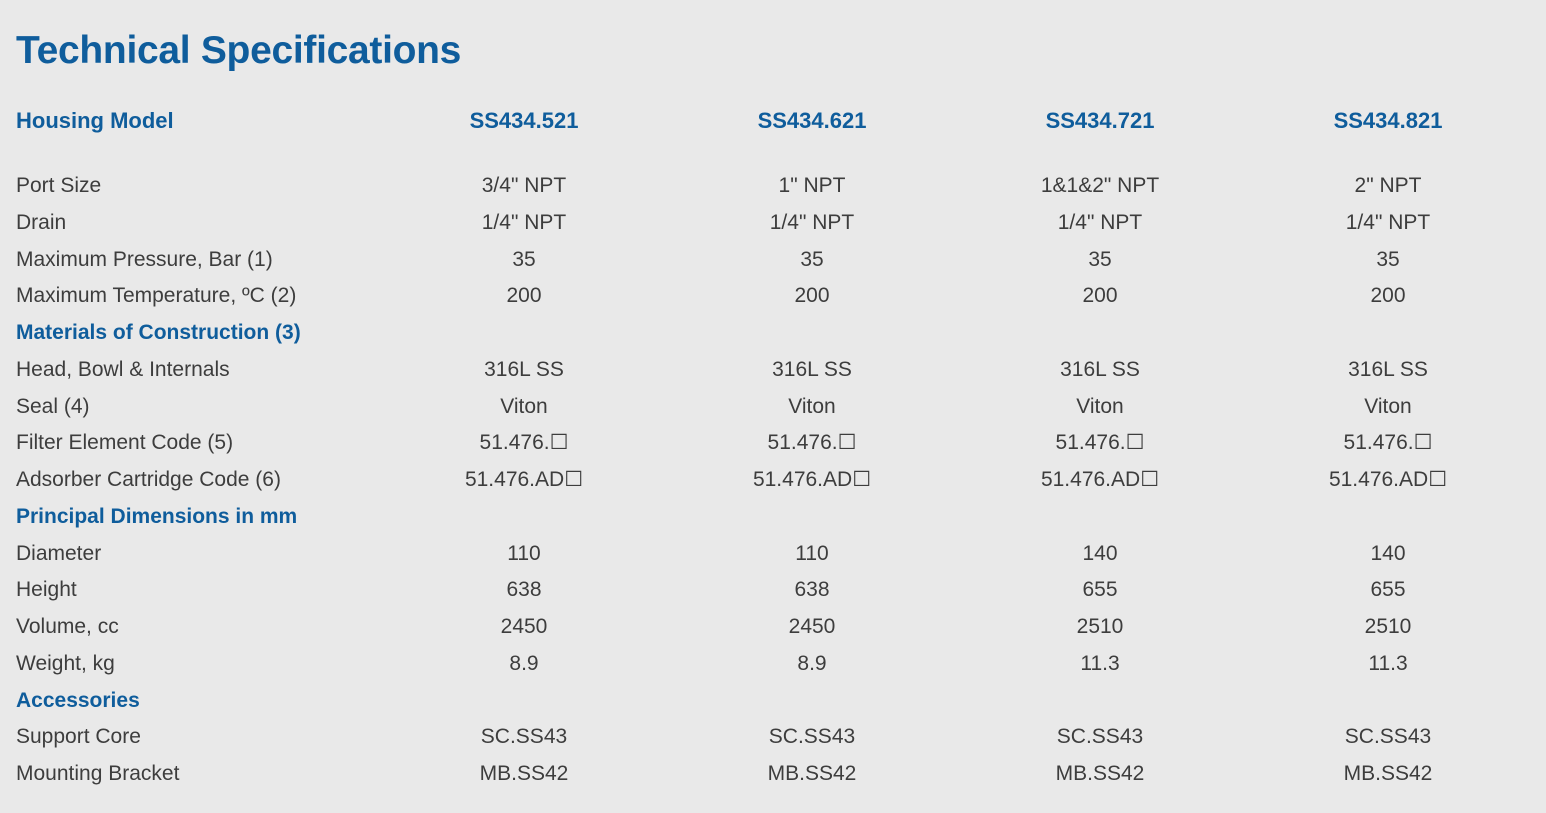 The image size is (1546, 813). Describe the element at coordinates (773, 517) in the screenshot. I see `section-heading-row: Principal Dimensions in mm` at that location.